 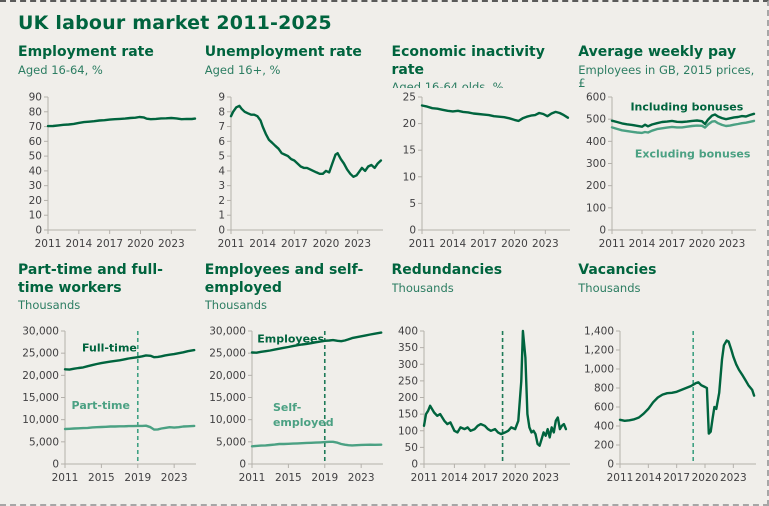 What do you see at coordinates (221, 157) in the screenshot?
I see `svg-text: 5` at bounding box center [221, 157].